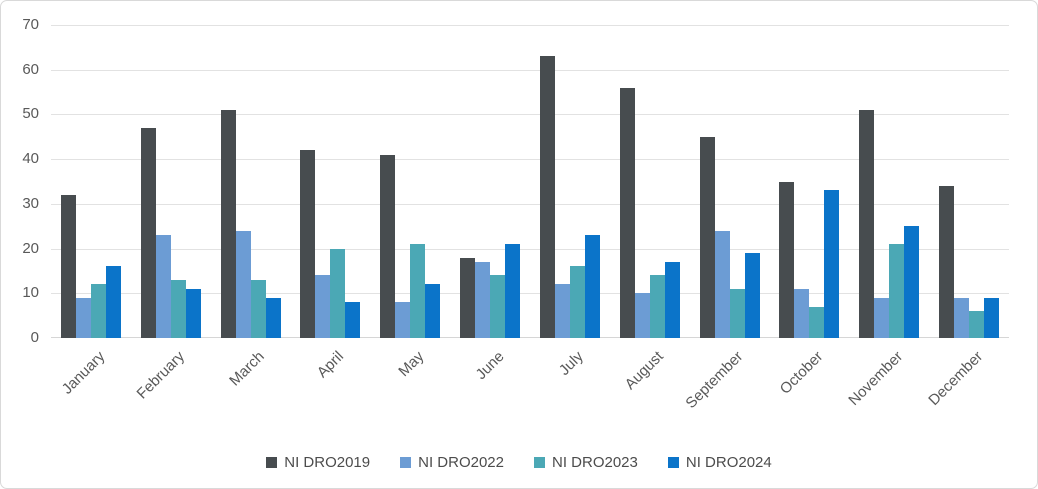 The height and width of the screenshot is (489, 1038). What do you see at coordinates (571, 363) in the screenshot?
I see `x-category-label: July` at bounding box center [571, 363].